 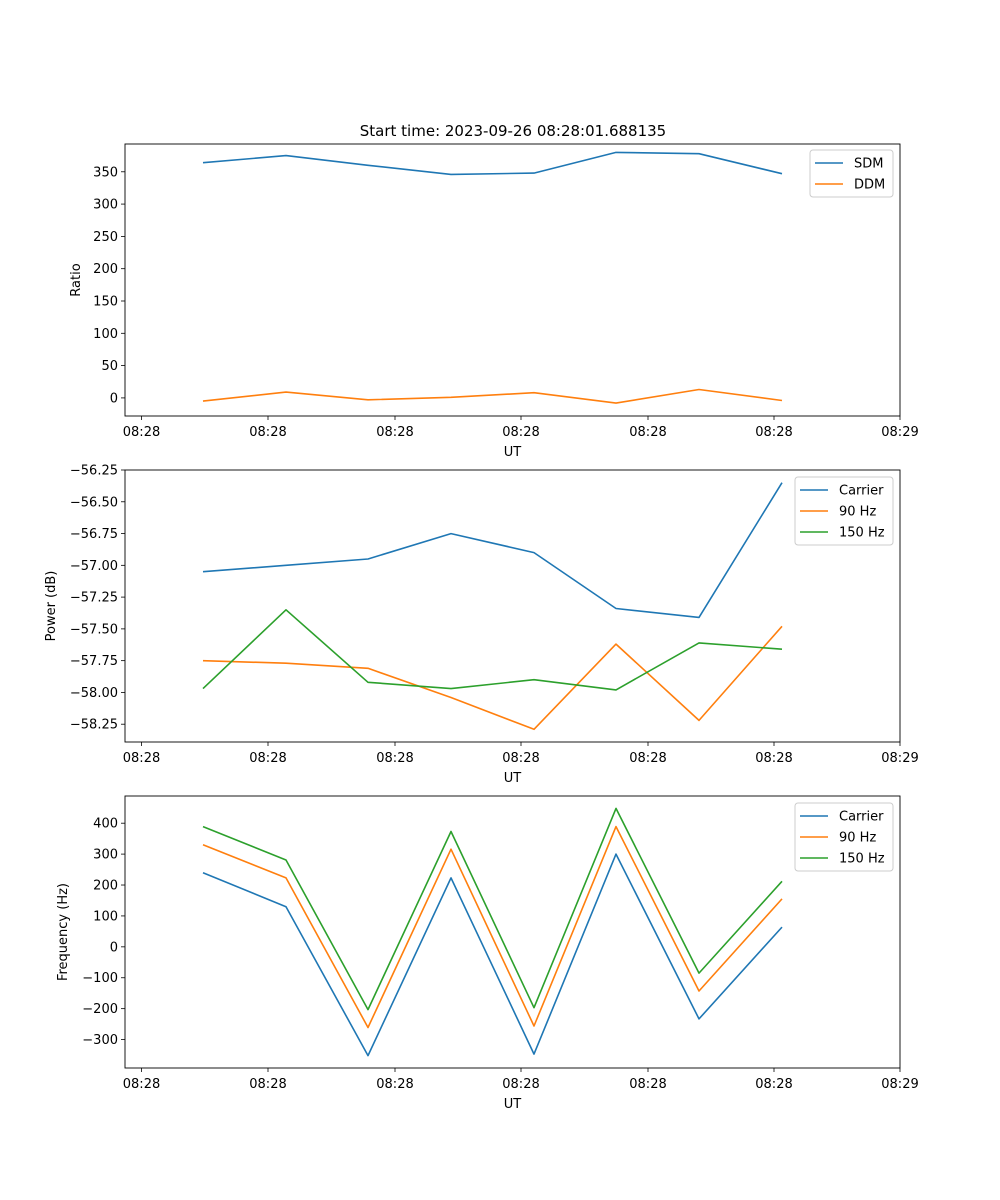 I want to click on y-tick-label: 50, so click(x=109, y=366).